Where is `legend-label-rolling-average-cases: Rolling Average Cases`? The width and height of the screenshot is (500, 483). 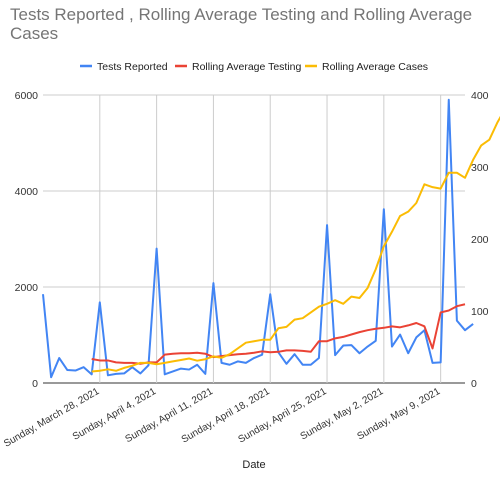
legend-label-rolling-average-cases: Rolling Average Cases is located at coordinates (375, 67).